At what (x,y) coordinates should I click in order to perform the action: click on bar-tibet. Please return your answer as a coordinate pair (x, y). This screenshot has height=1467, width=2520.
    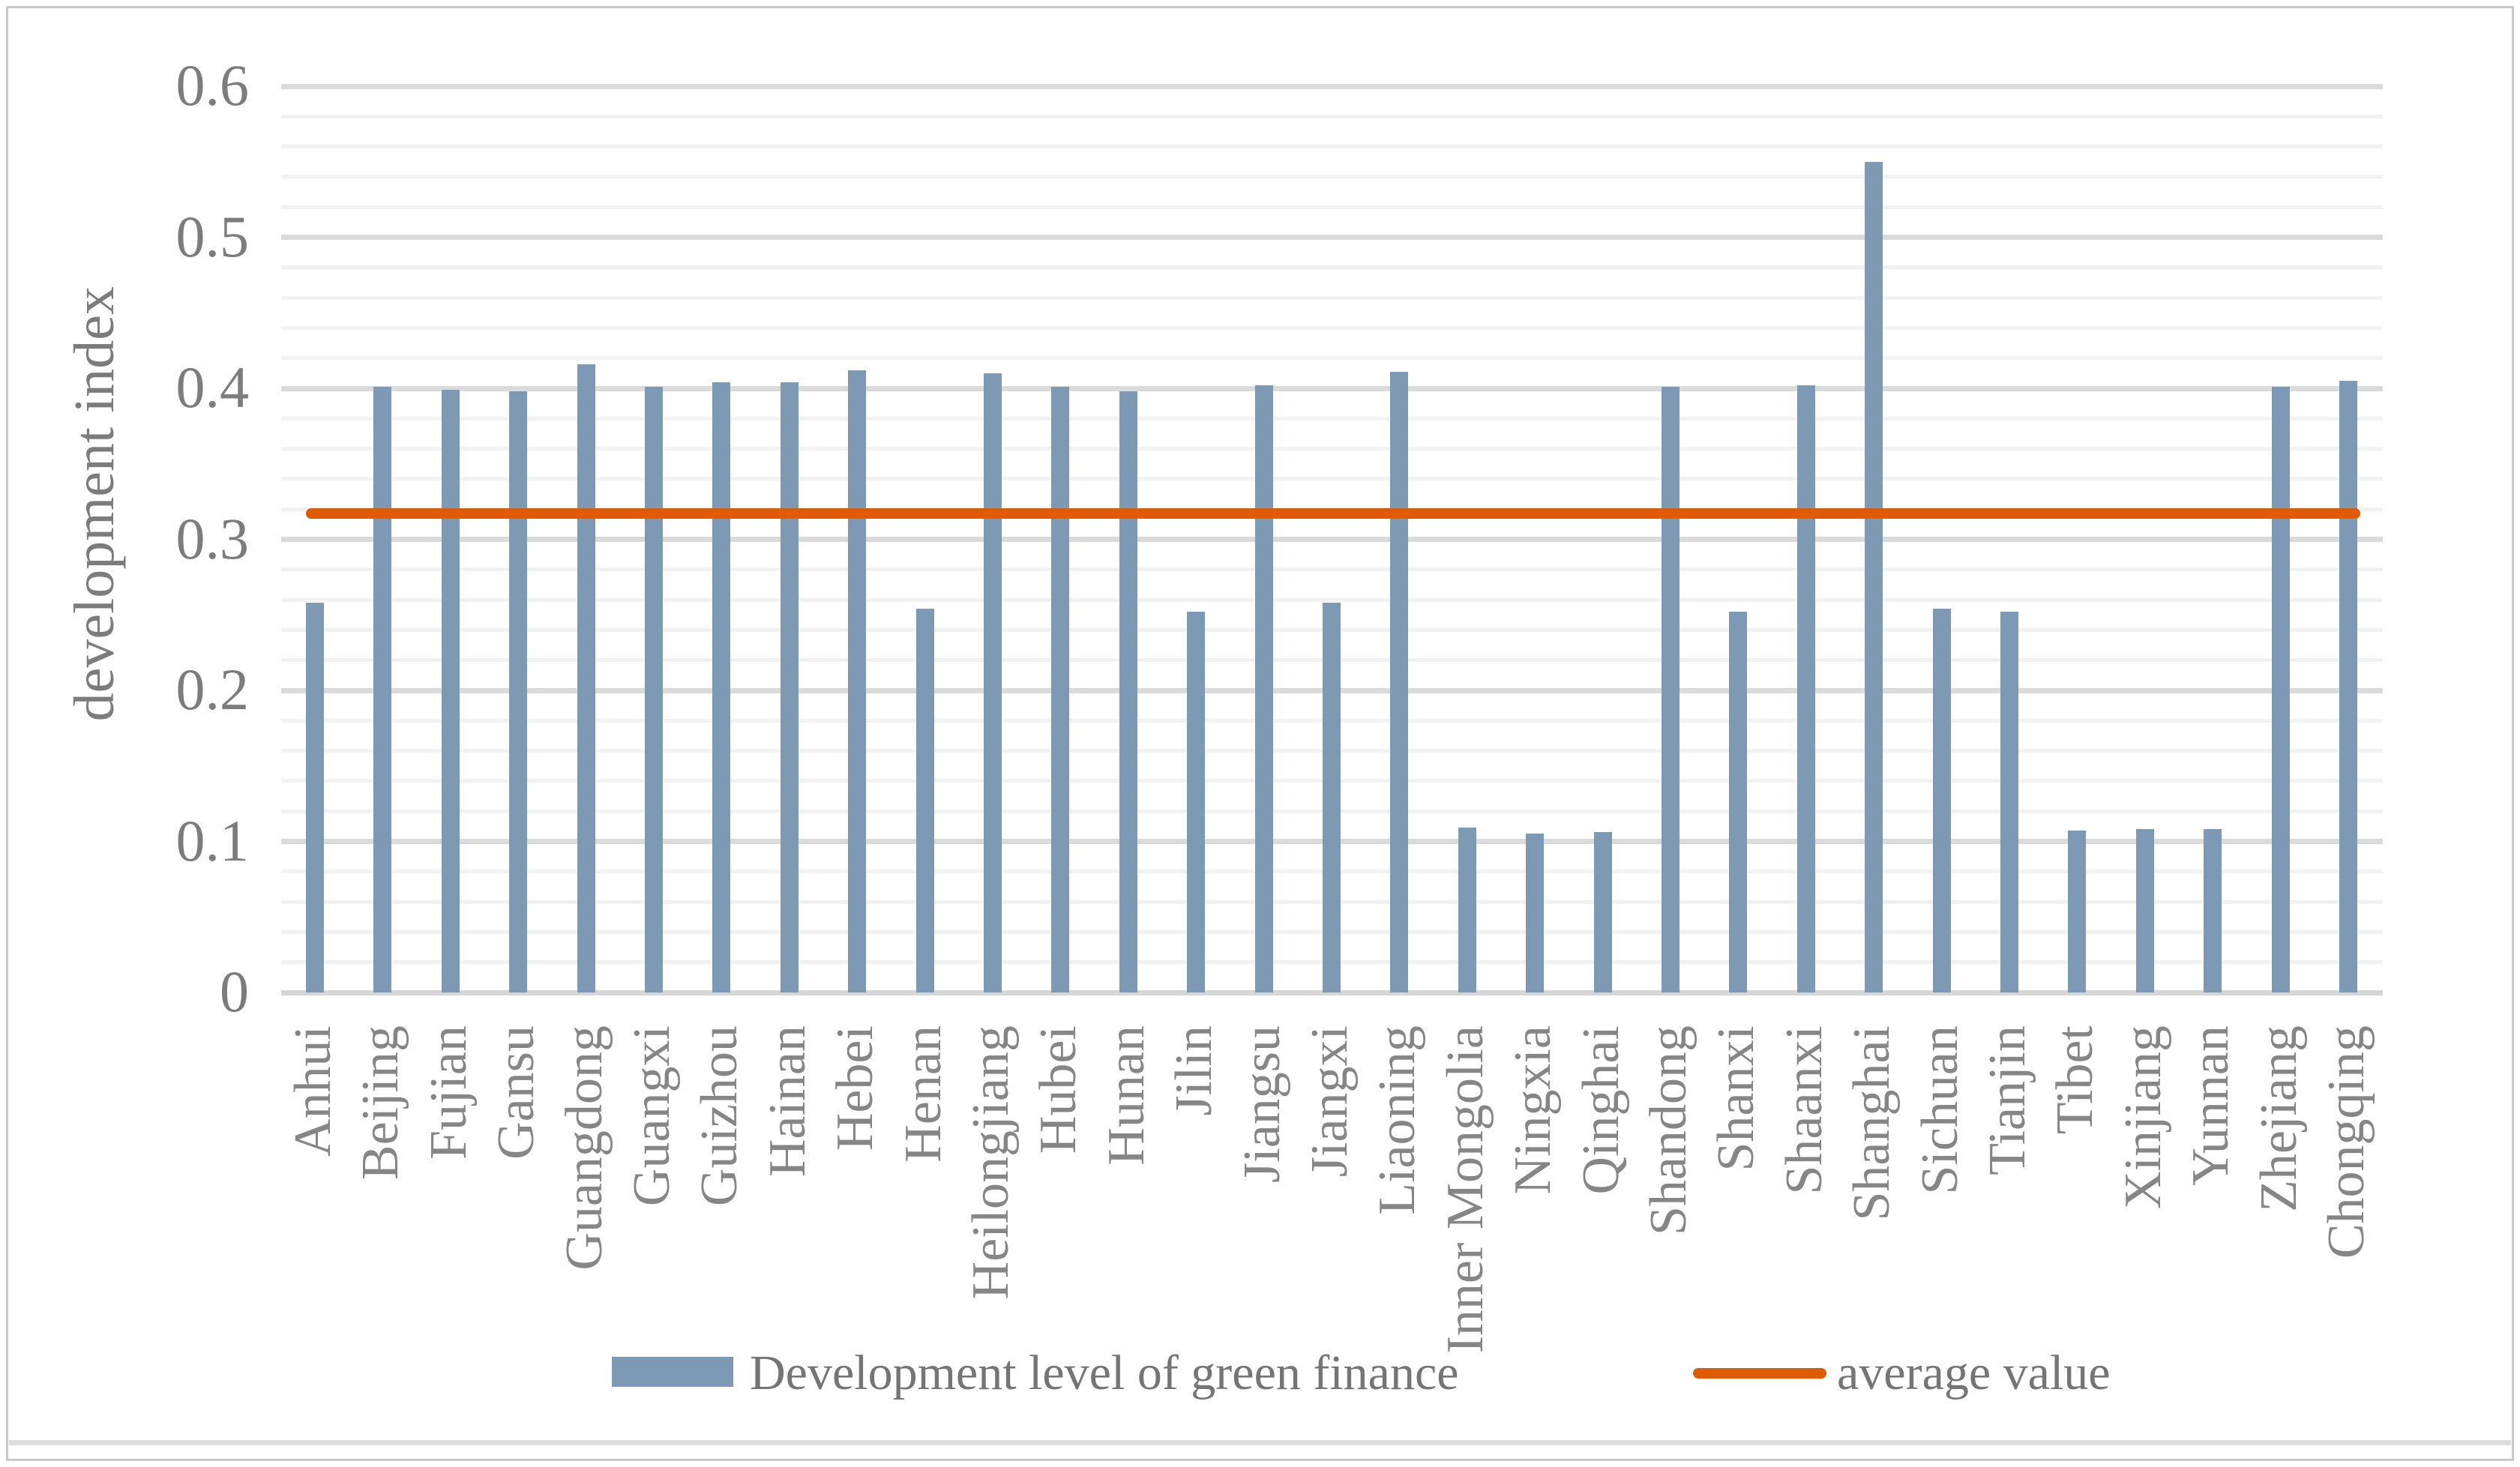
    Looking at the image, I should click on (2077, 911).